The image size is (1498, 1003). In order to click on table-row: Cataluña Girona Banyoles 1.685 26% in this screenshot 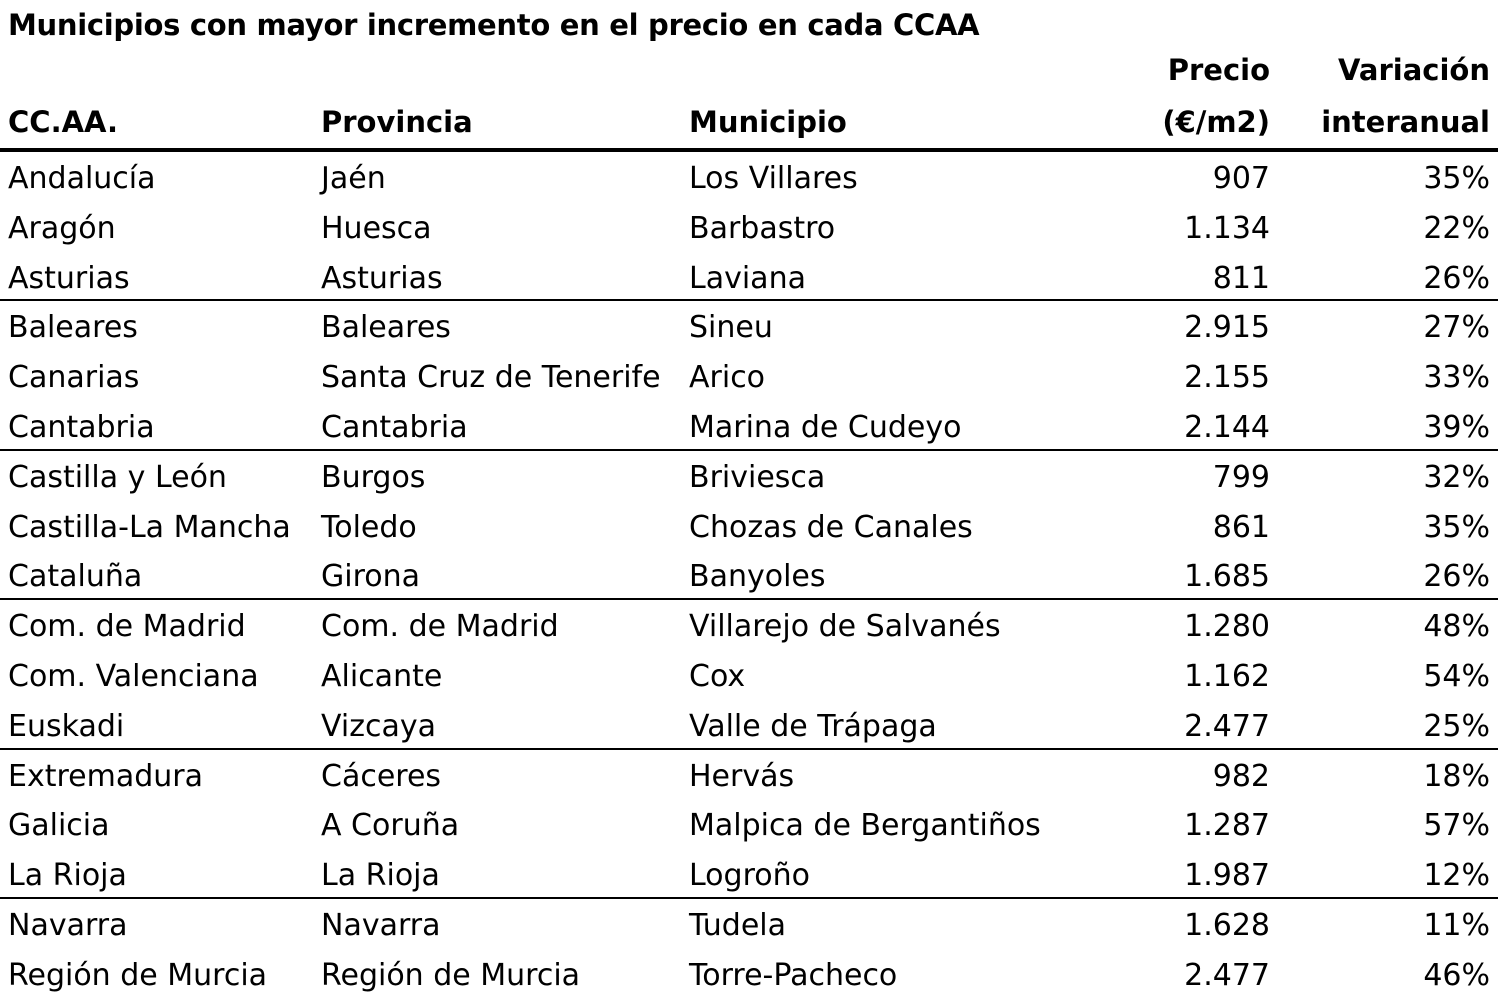, I will do `click(749, 575)`.